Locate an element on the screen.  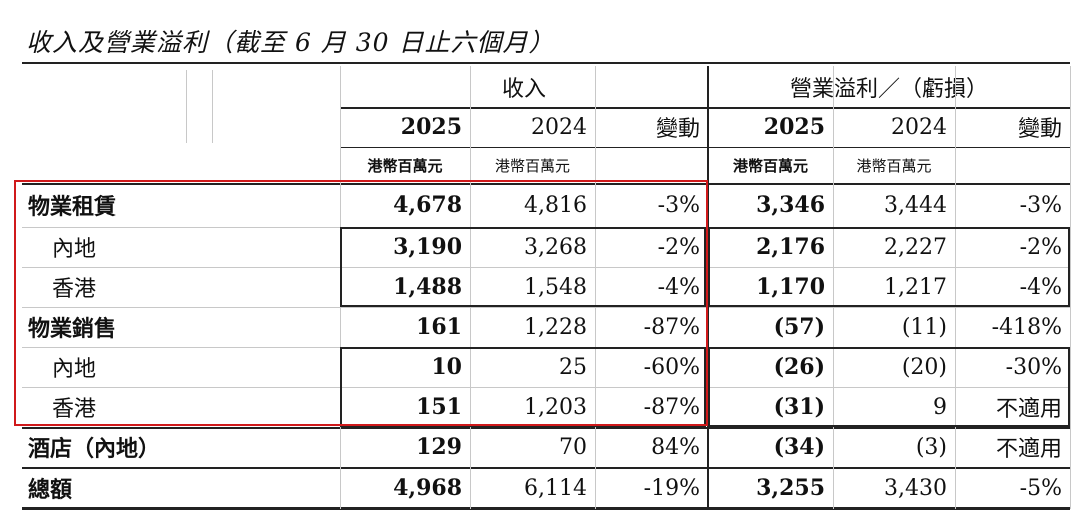
table-cell: 1,228 is located at coordinates (555, 327).